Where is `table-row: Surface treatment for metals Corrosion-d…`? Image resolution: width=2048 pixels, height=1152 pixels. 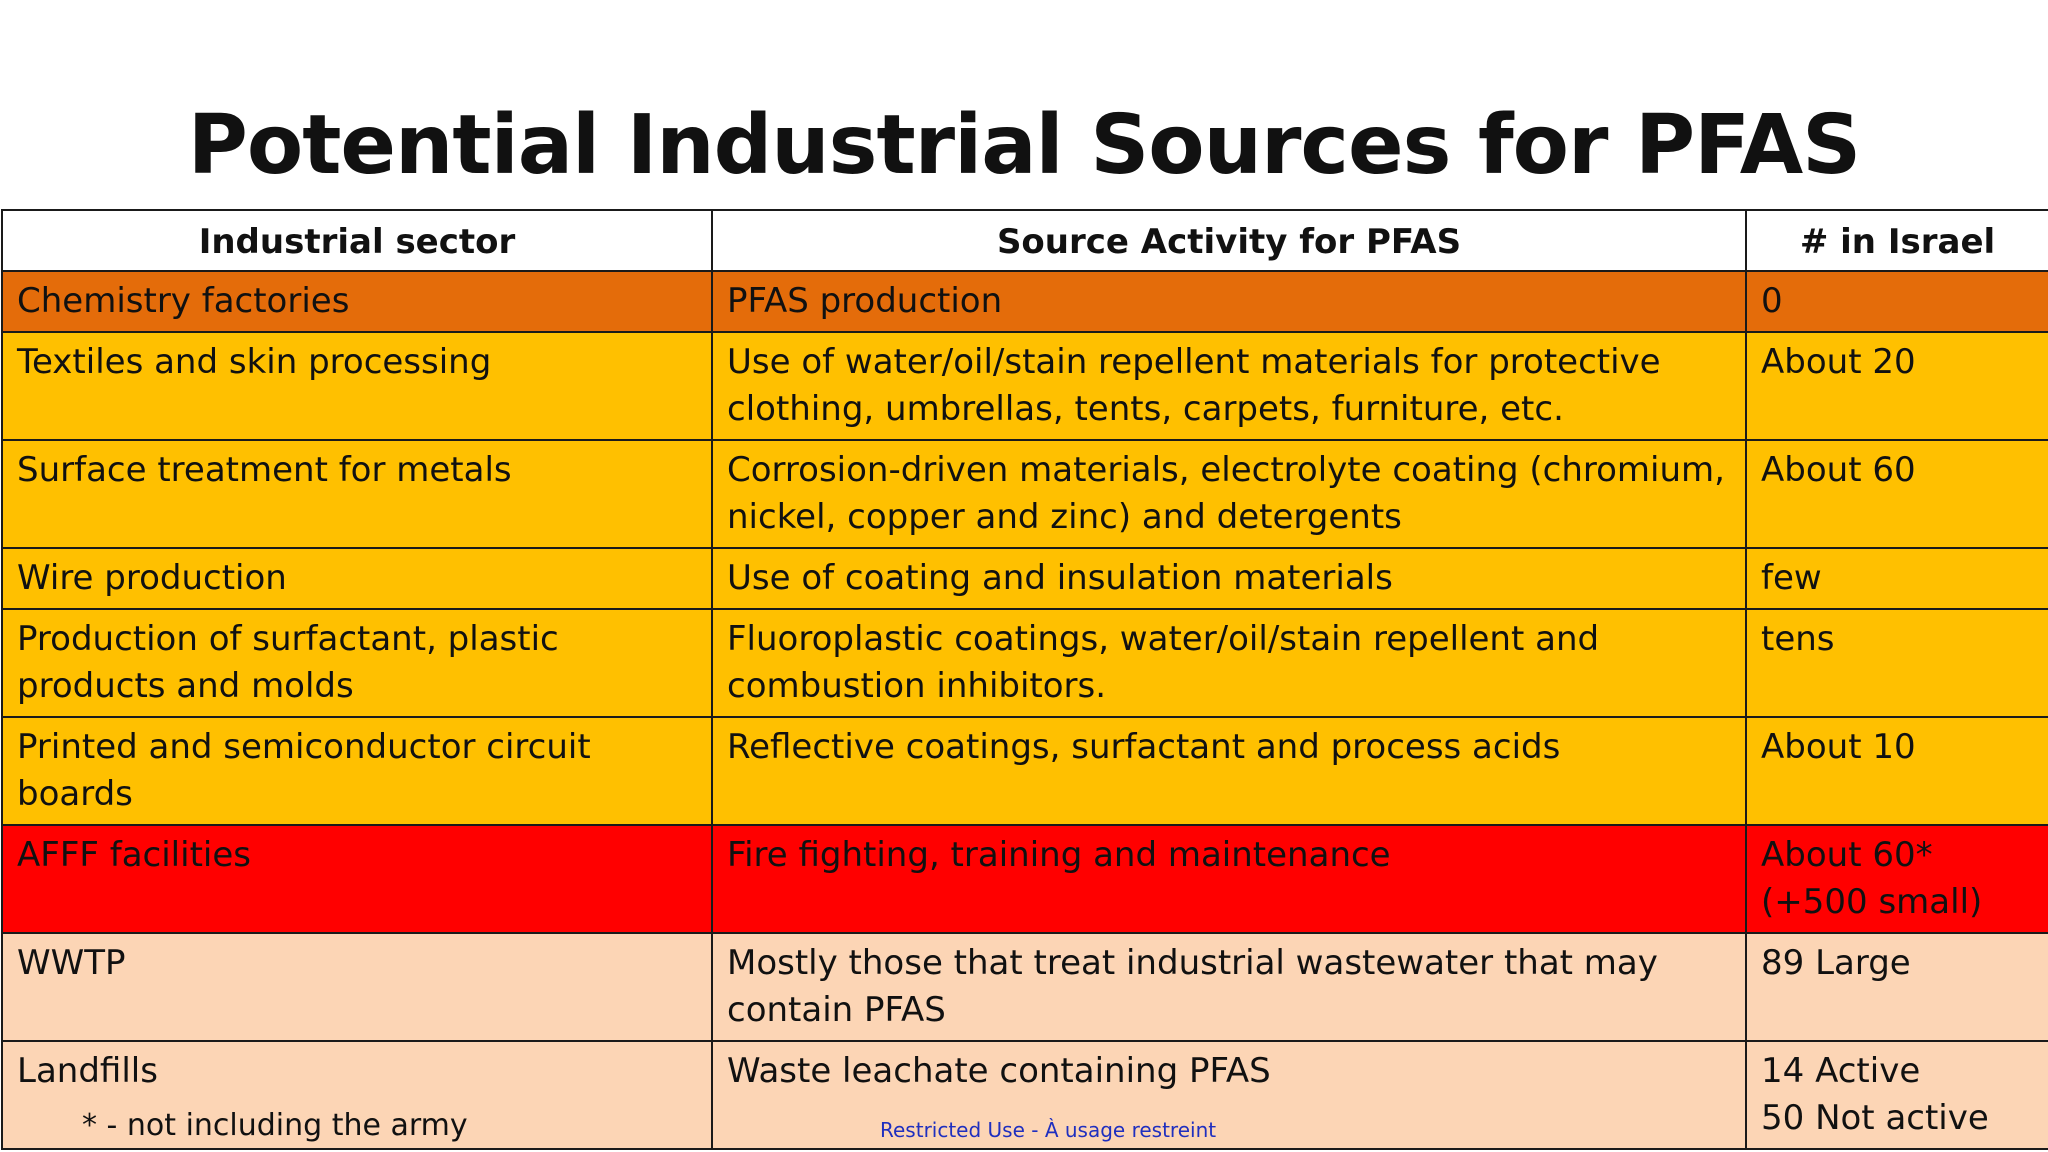
table-row: Surface treatment for metals Corrosion-d… is located at coordinates (1024, 494).